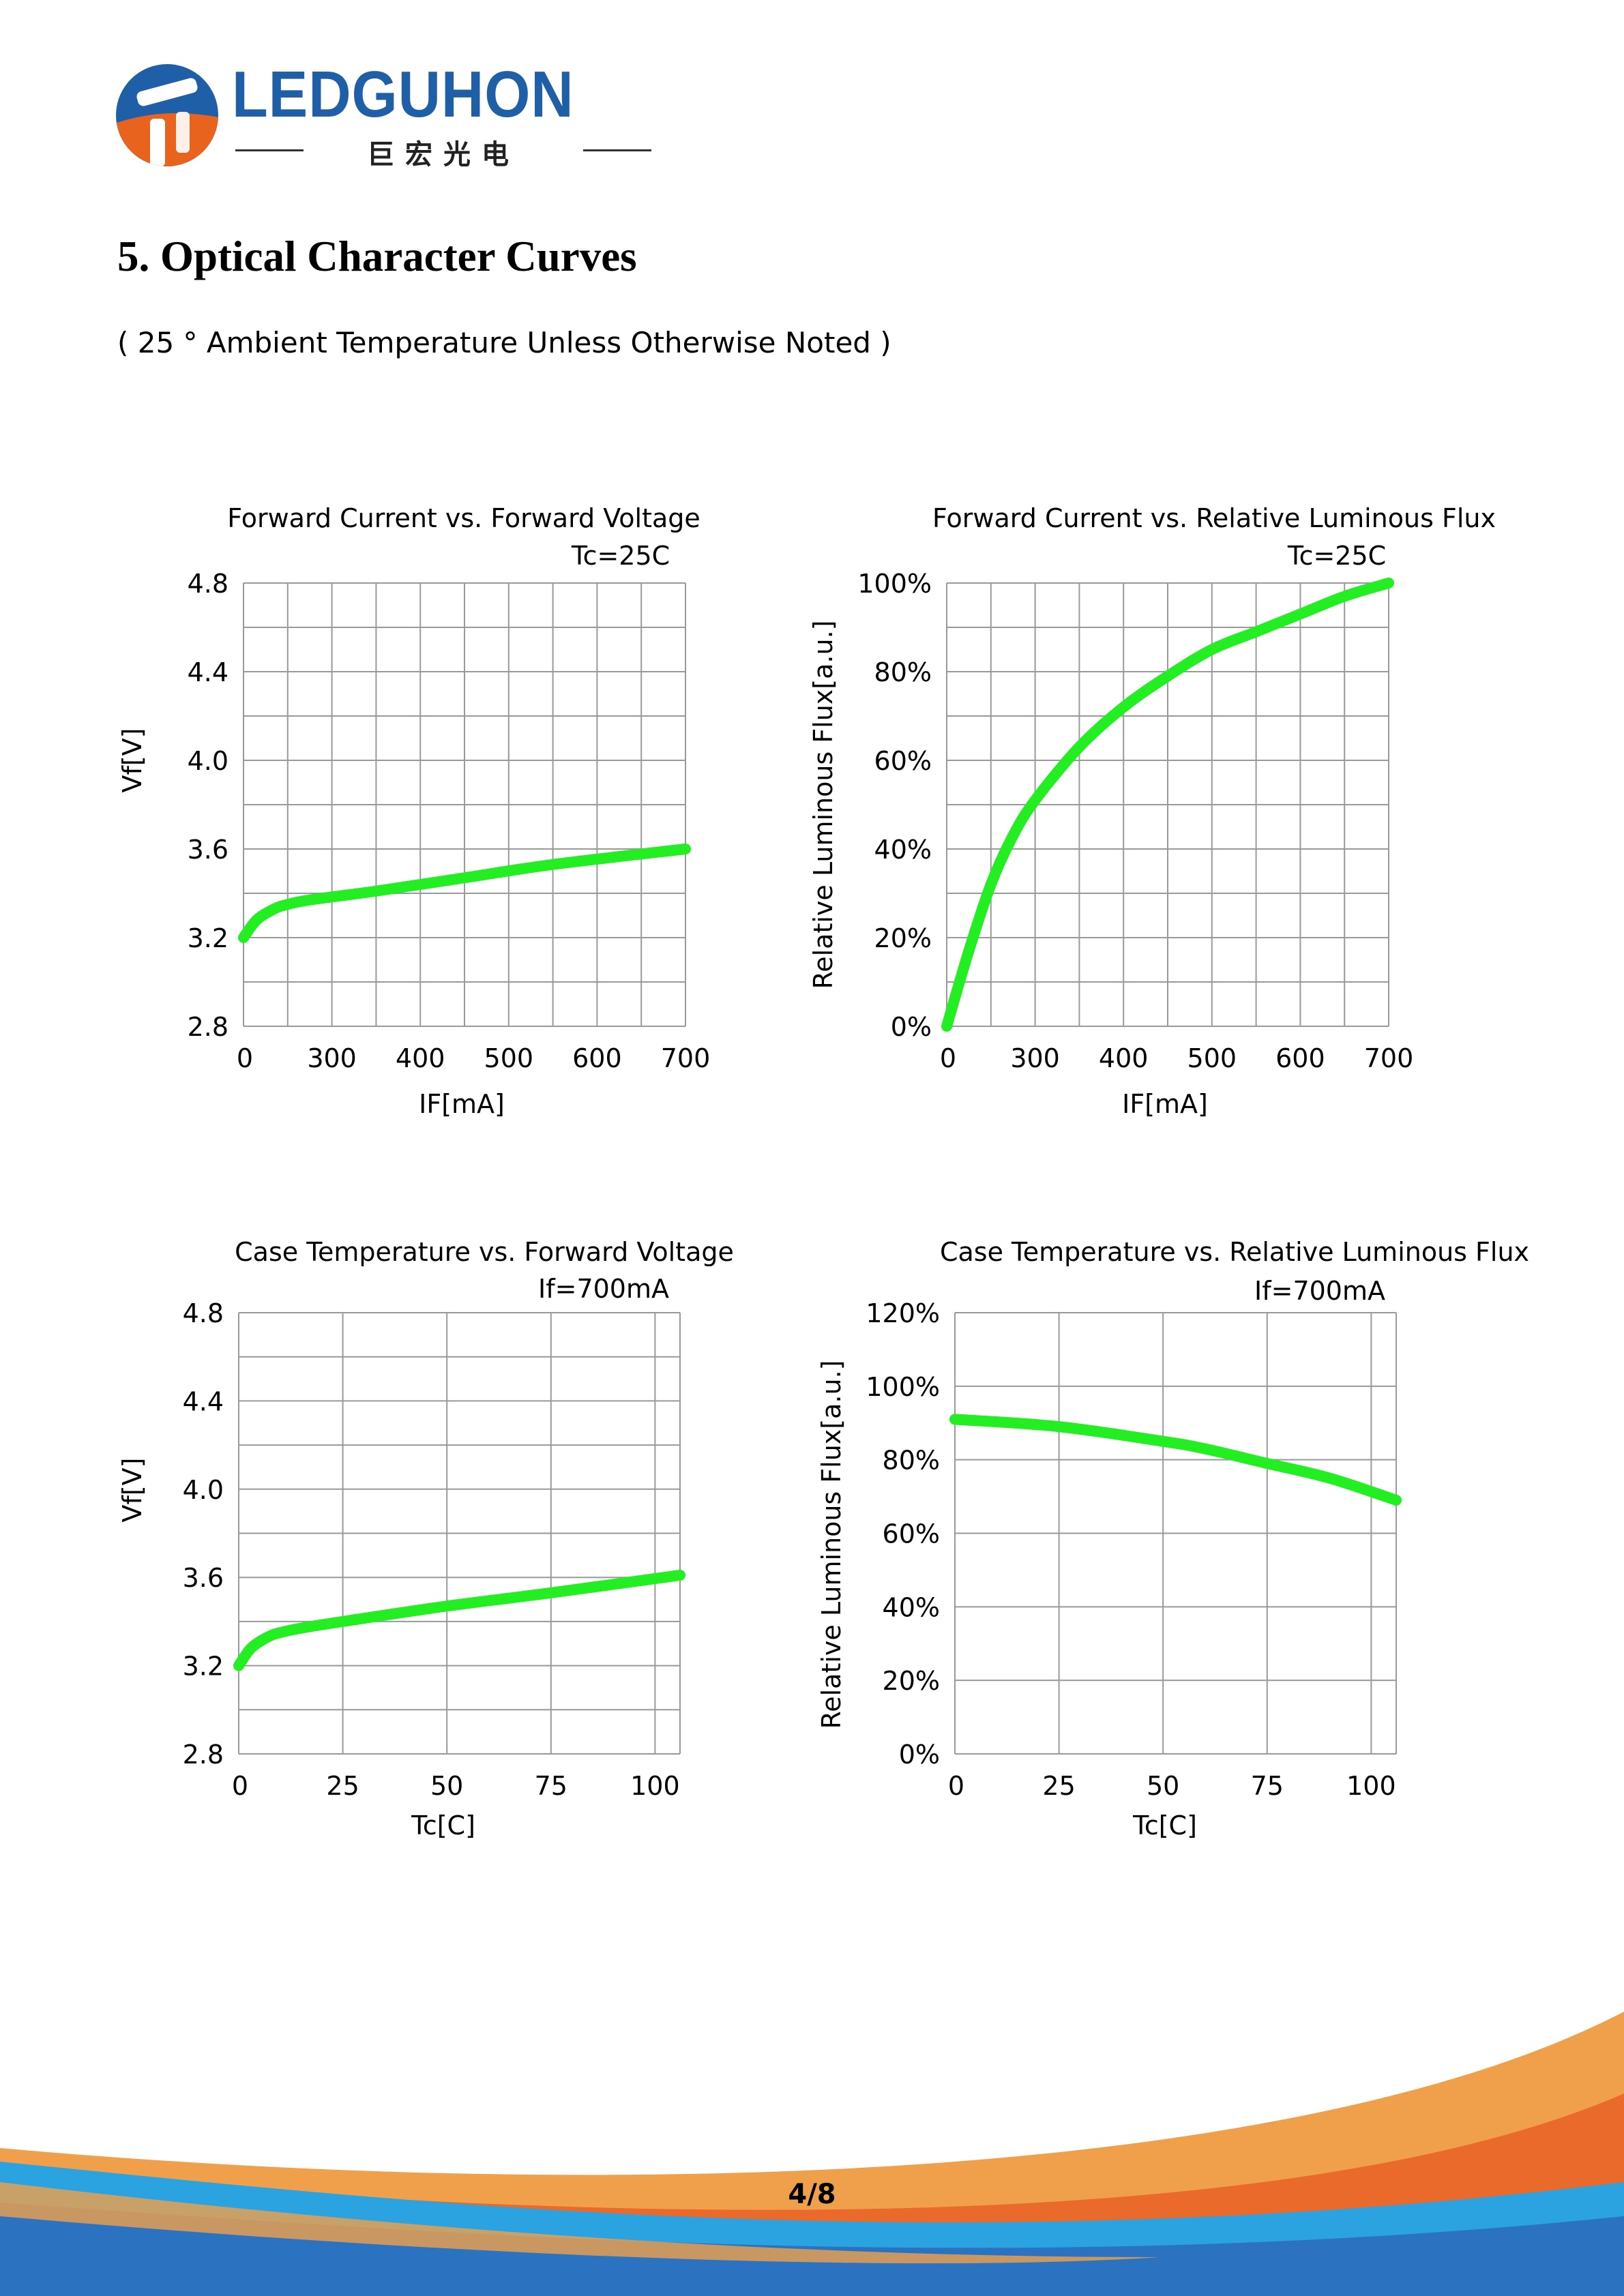 The height and width of the screenshot is (2296, 1624). I want to click on footer-wave-decoration, so click(812, 2154).